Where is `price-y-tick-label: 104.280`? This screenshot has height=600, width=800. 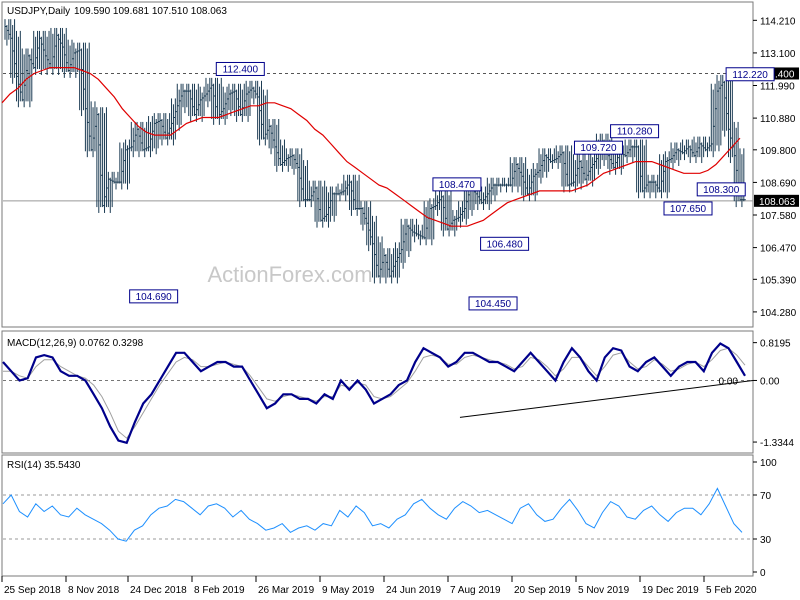 price-y-tick-label: 104.280 is located at coordinates (778, 313).